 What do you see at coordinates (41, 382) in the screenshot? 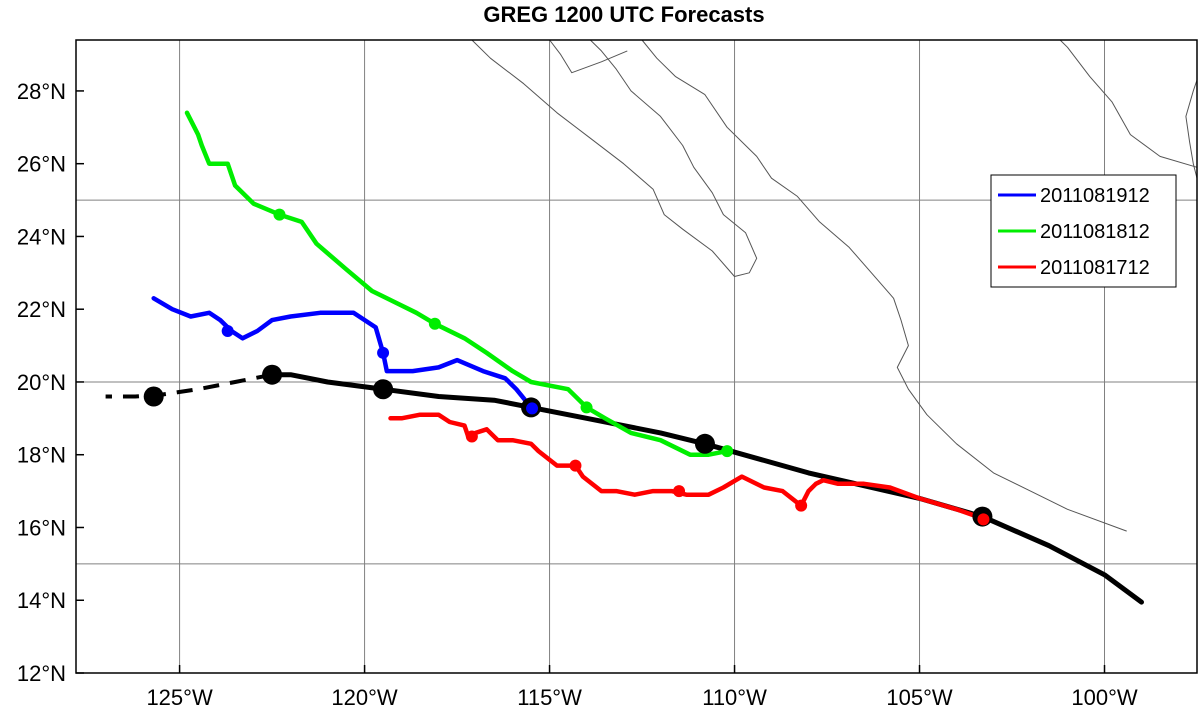
I see `y-tick-label: 20°N` at bounding box center [41, 382].